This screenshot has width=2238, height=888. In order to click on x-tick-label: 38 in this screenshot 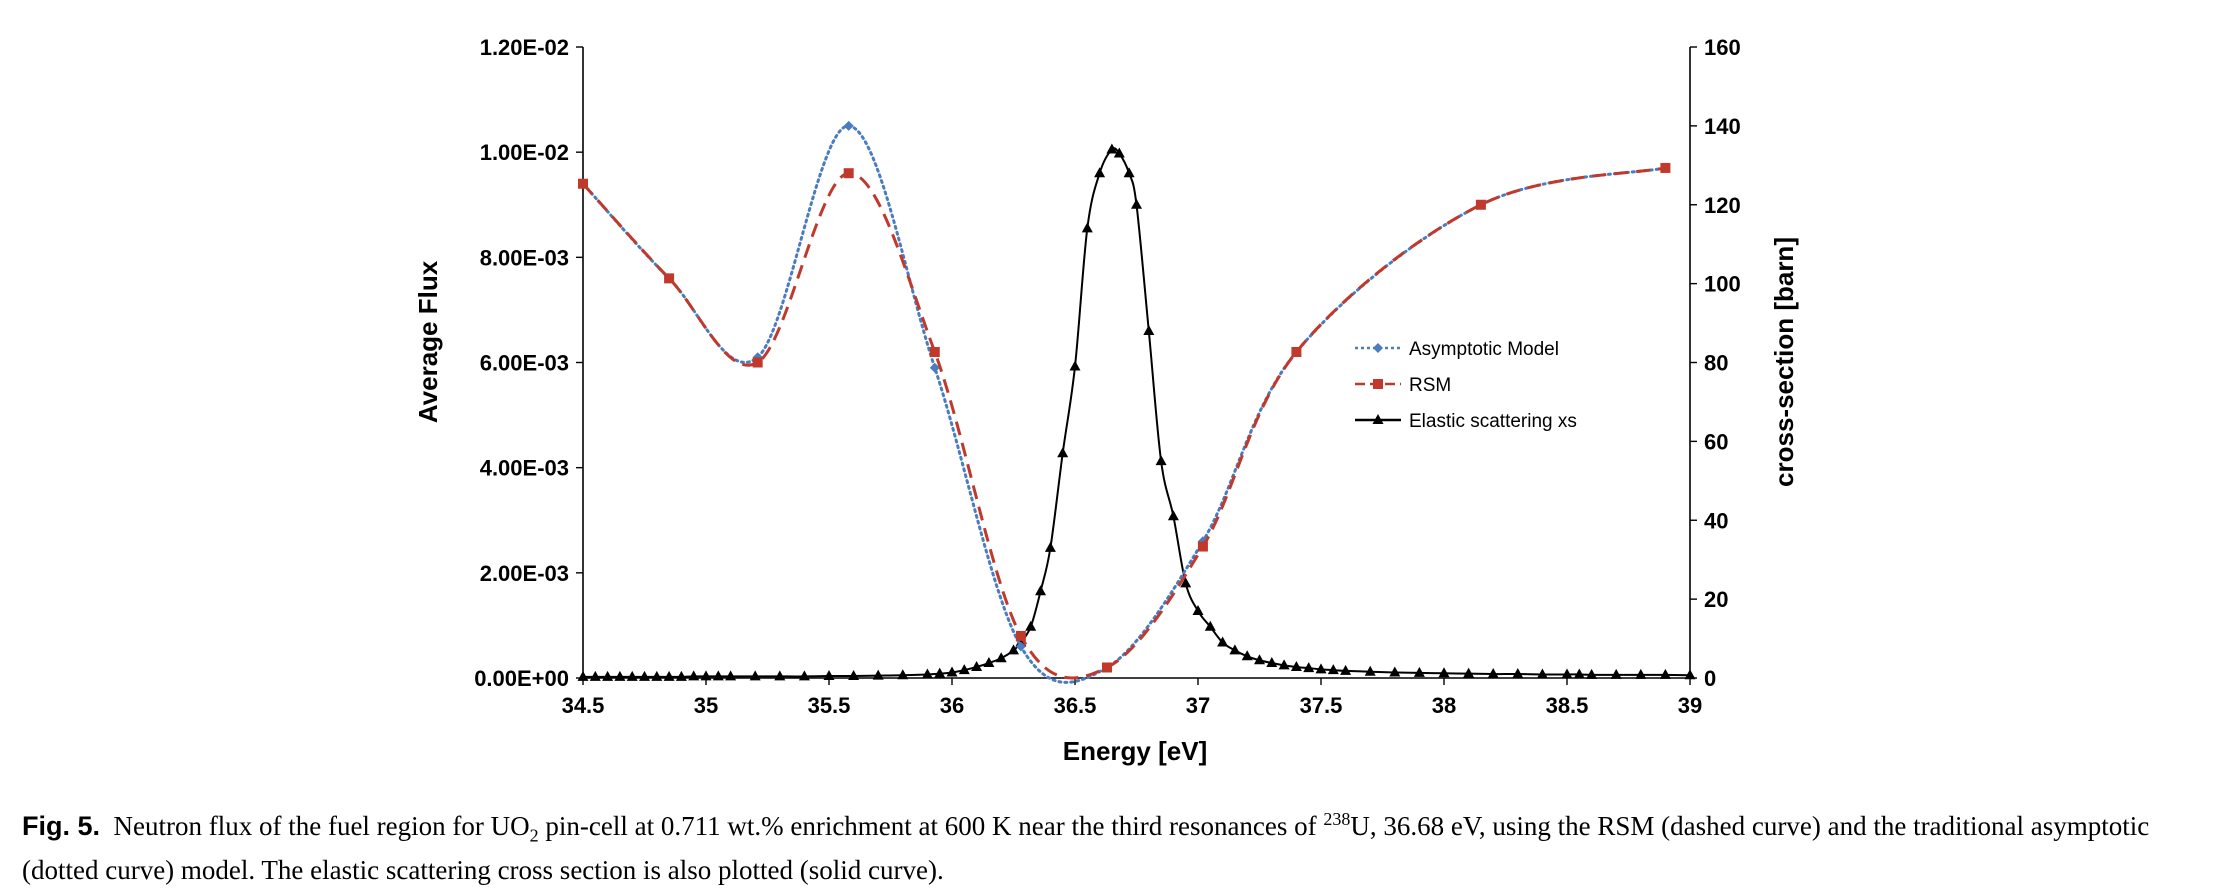, I will do `click(1444, 705)`.